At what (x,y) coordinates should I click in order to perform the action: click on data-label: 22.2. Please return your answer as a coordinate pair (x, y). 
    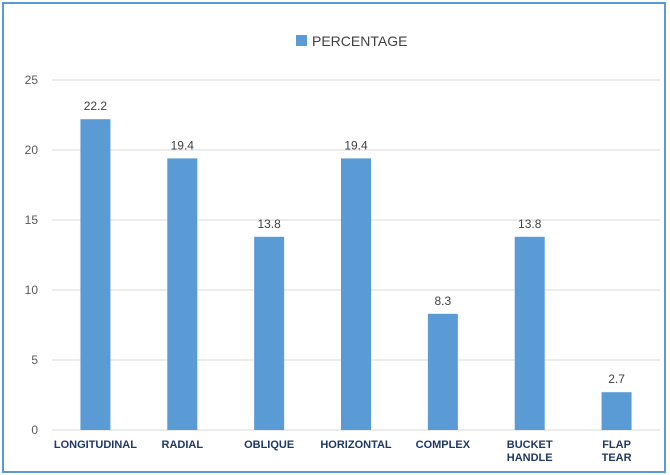
    Looking at the image, I should click on (96, 106).